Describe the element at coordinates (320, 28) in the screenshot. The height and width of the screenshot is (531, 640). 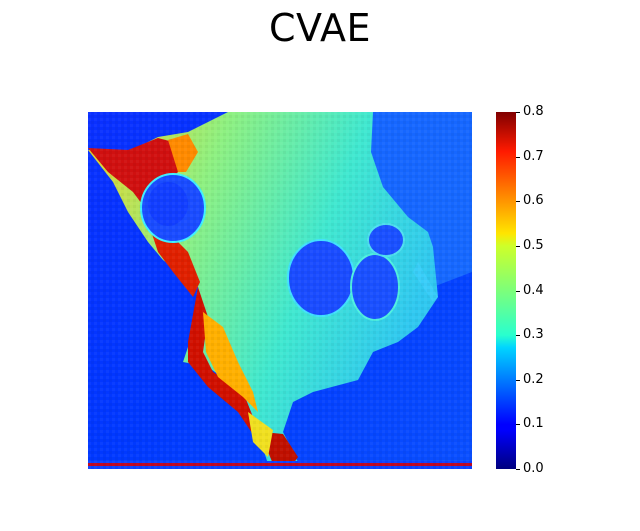
I see `figure-title: CVAE` at that location.